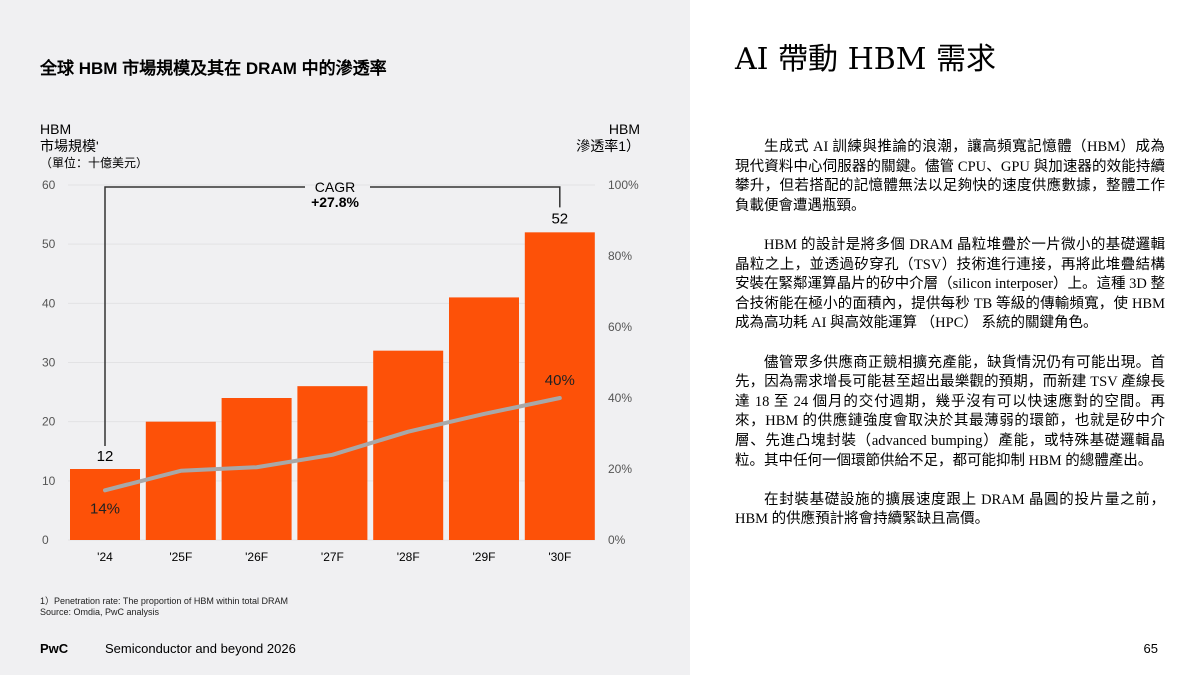  I want to click on y-tick-label: 20, so click(49, 422).